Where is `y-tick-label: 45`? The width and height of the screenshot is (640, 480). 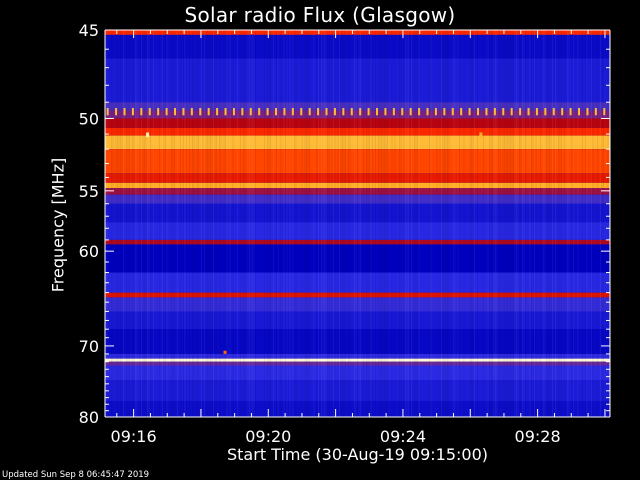
y-tick-label: 45 is located at coordinates (89, 30).